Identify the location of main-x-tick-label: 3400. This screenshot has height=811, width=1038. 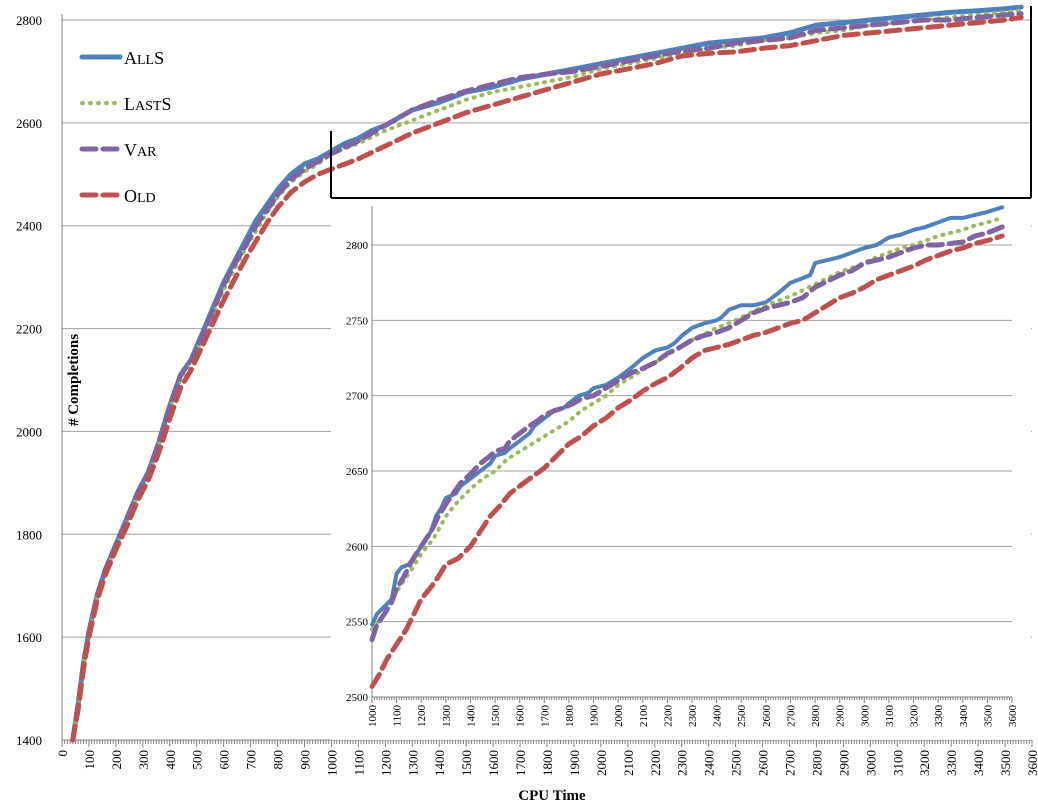
(978, 763).